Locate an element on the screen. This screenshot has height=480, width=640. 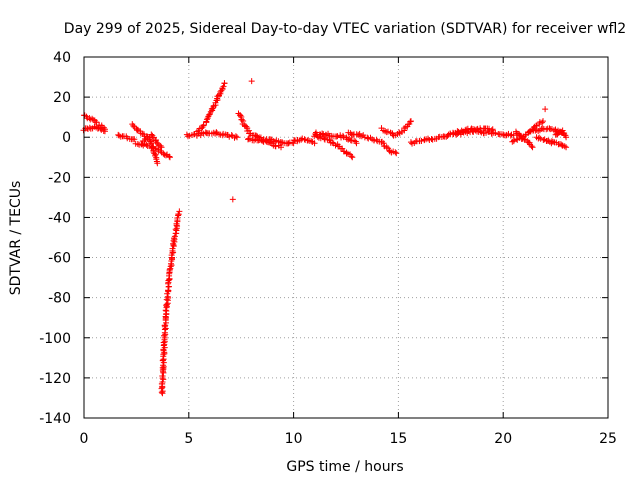
x-tick-labels: 0 5 10 15 20 25 is located at coordinates (348, 439).